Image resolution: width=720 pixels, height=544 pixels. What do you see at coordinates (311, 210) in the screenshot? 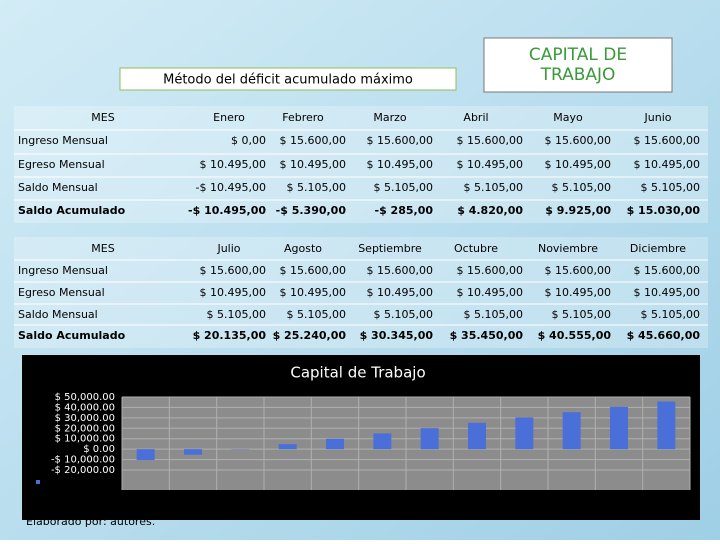
I see `cell: -$ 5.390,00` at bounding box center [311, 210].